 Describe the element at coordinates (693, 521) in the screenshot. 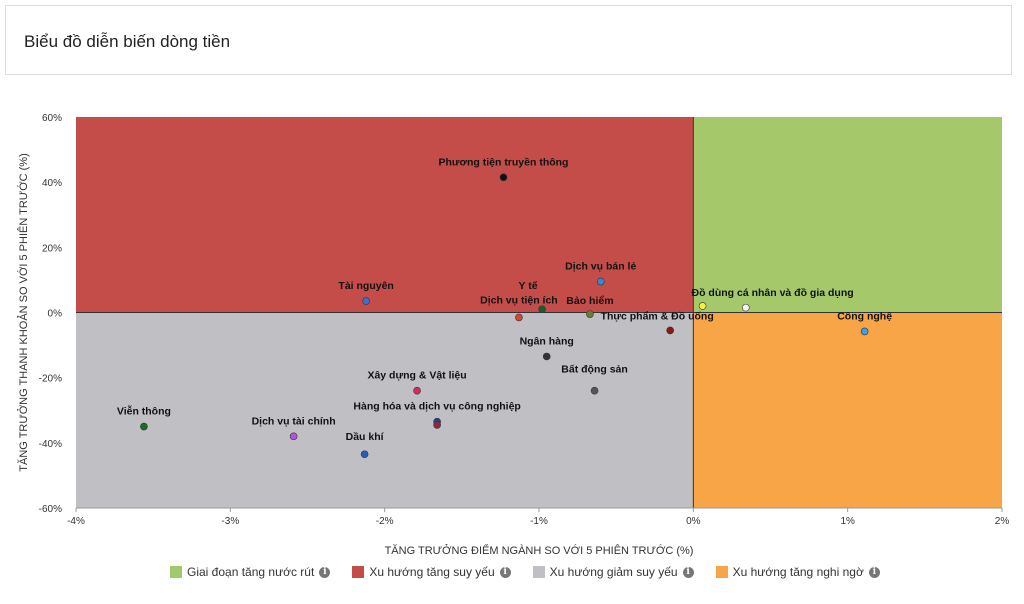

I see `x-tick-label: 0%` at that location.